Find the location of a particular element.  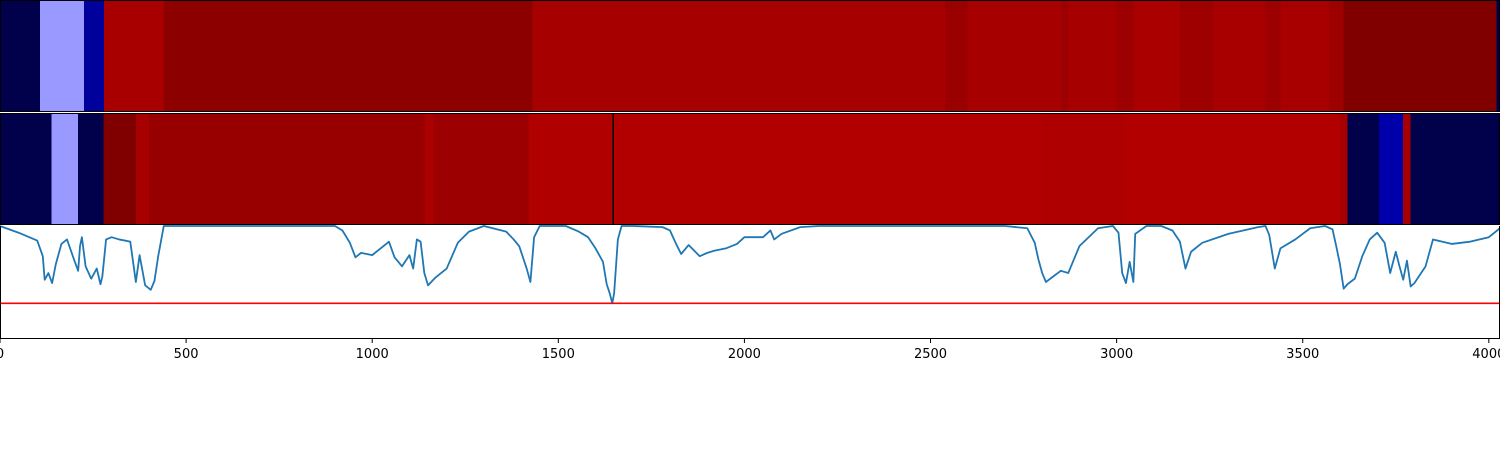

x-tick-label: 0 is located at coordinates (2, 354).